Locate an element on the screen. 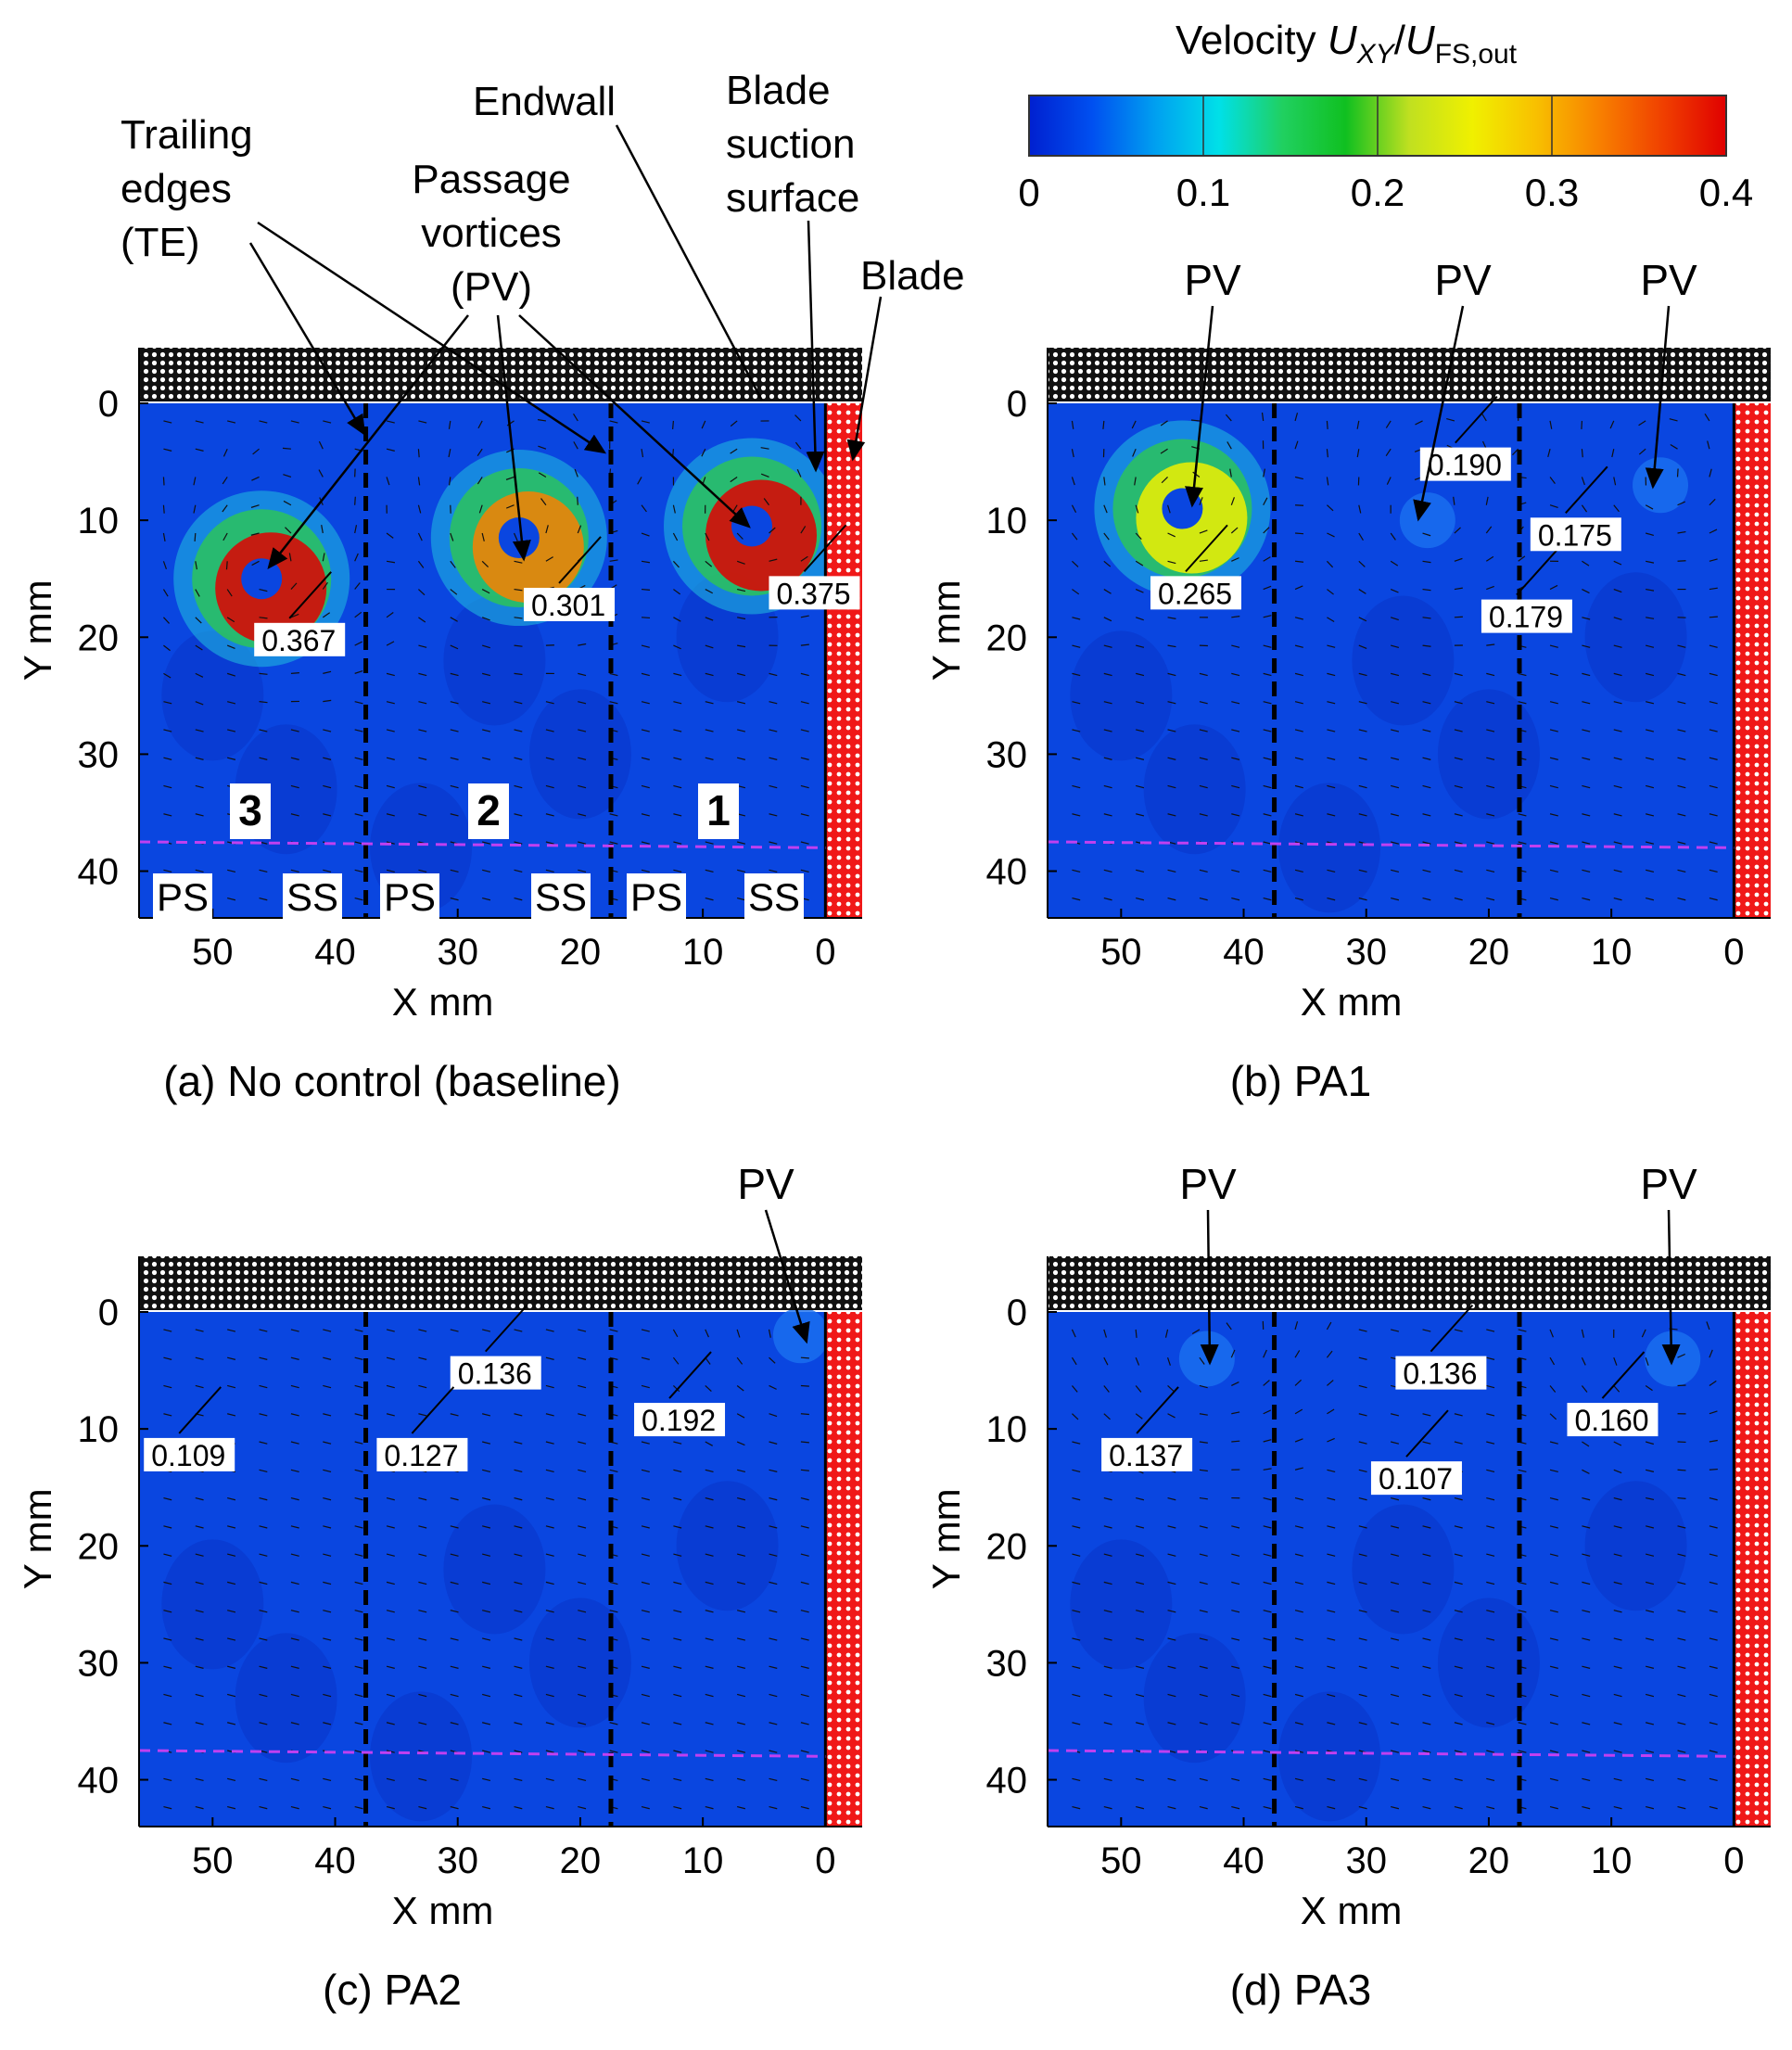 The height and width of the screenshot is (2050, 1792). peak-leader is located at coordinates (1427, 1434).